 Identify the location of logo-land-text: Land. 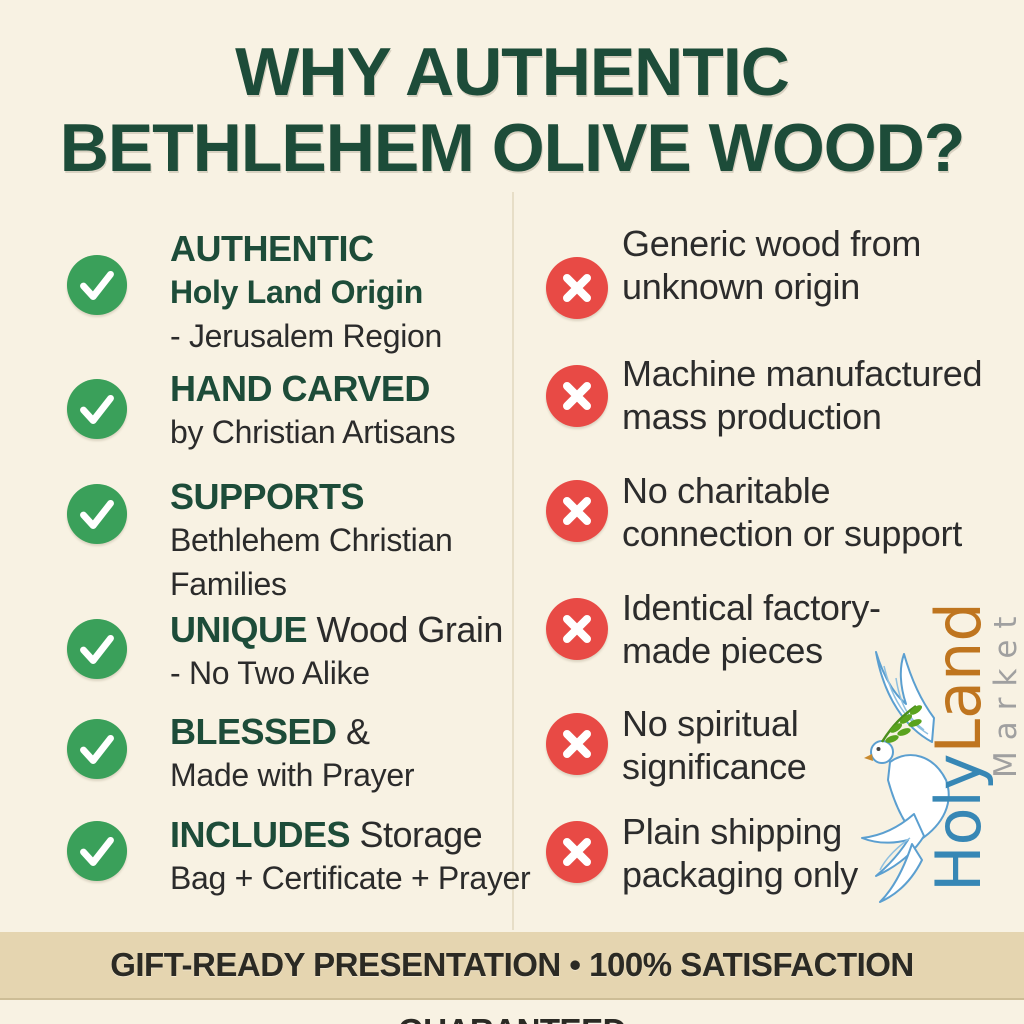
(958, 678).